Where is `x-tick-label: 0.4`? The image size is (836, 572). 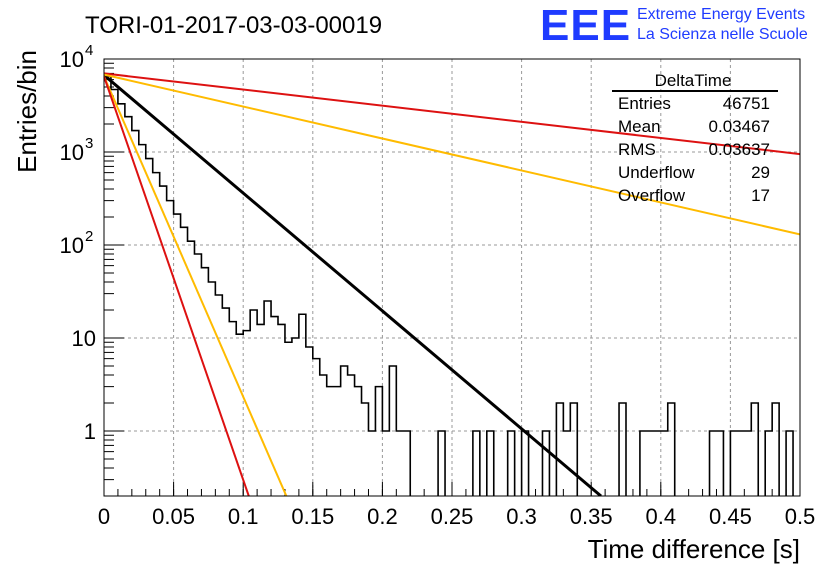 x-tick-label: 0.4 is located at coordinates (661, 516).